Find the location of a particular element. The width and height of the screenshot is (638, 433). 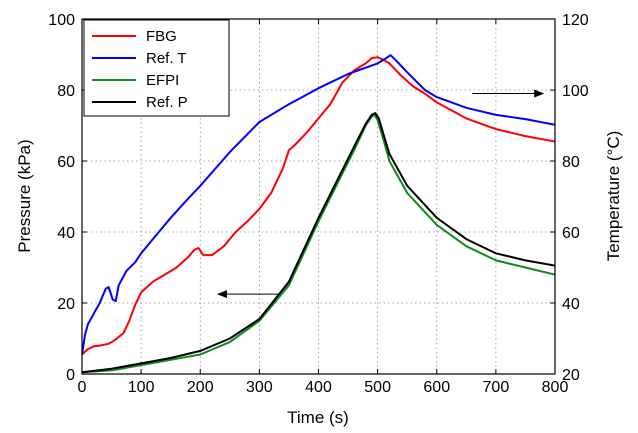

y2-tick-label: 20 is located at coordinates (571, 375).